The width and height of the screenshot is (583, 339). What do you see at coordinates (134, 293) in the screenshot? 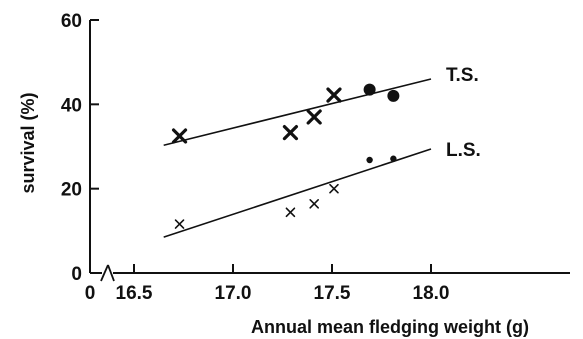
I see `x-tick-label: 16.5` at bounding box center [134, 293].